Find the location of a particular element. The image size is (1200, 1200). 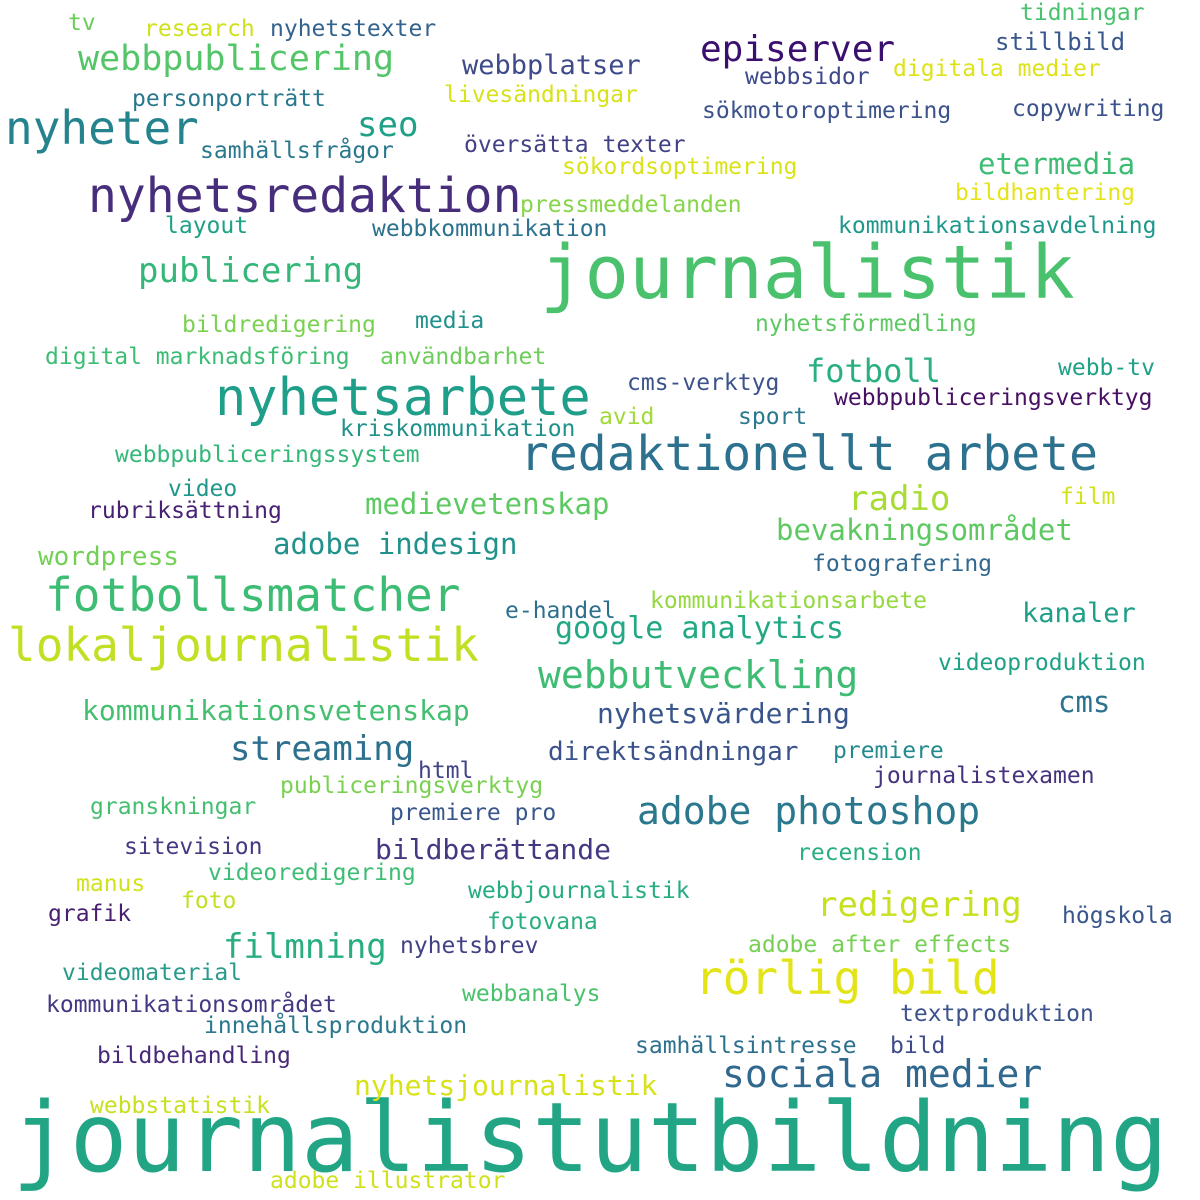

word-journalistutbildning: journalistutbildning is located at coordinates (590, 1138).